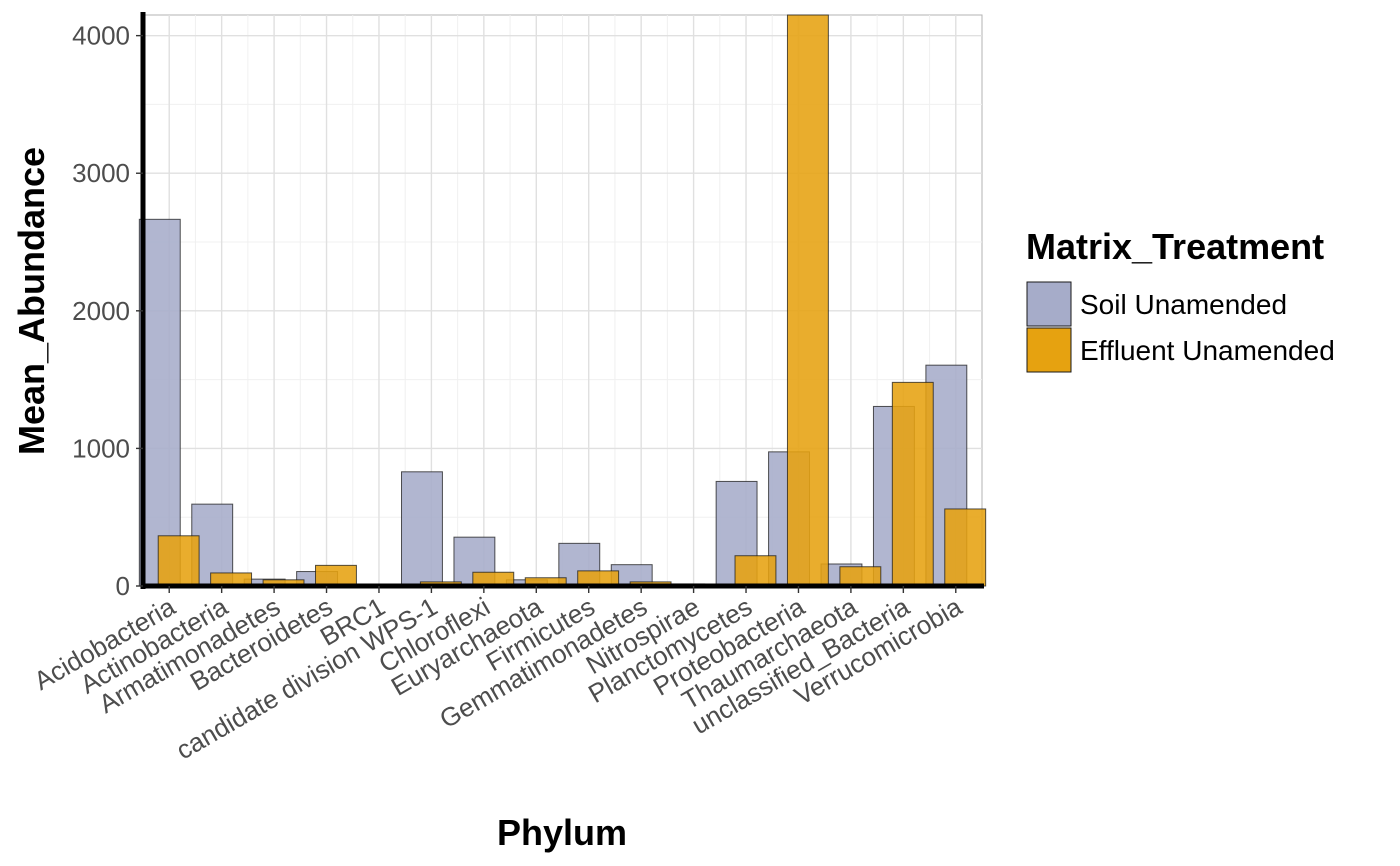 The height and width of the screenshot is (866, 1400). What do you see at coordinates (101, 173) in the screenshot?
I see `y-tick-label: 3000` at bounding box center [101, 173].